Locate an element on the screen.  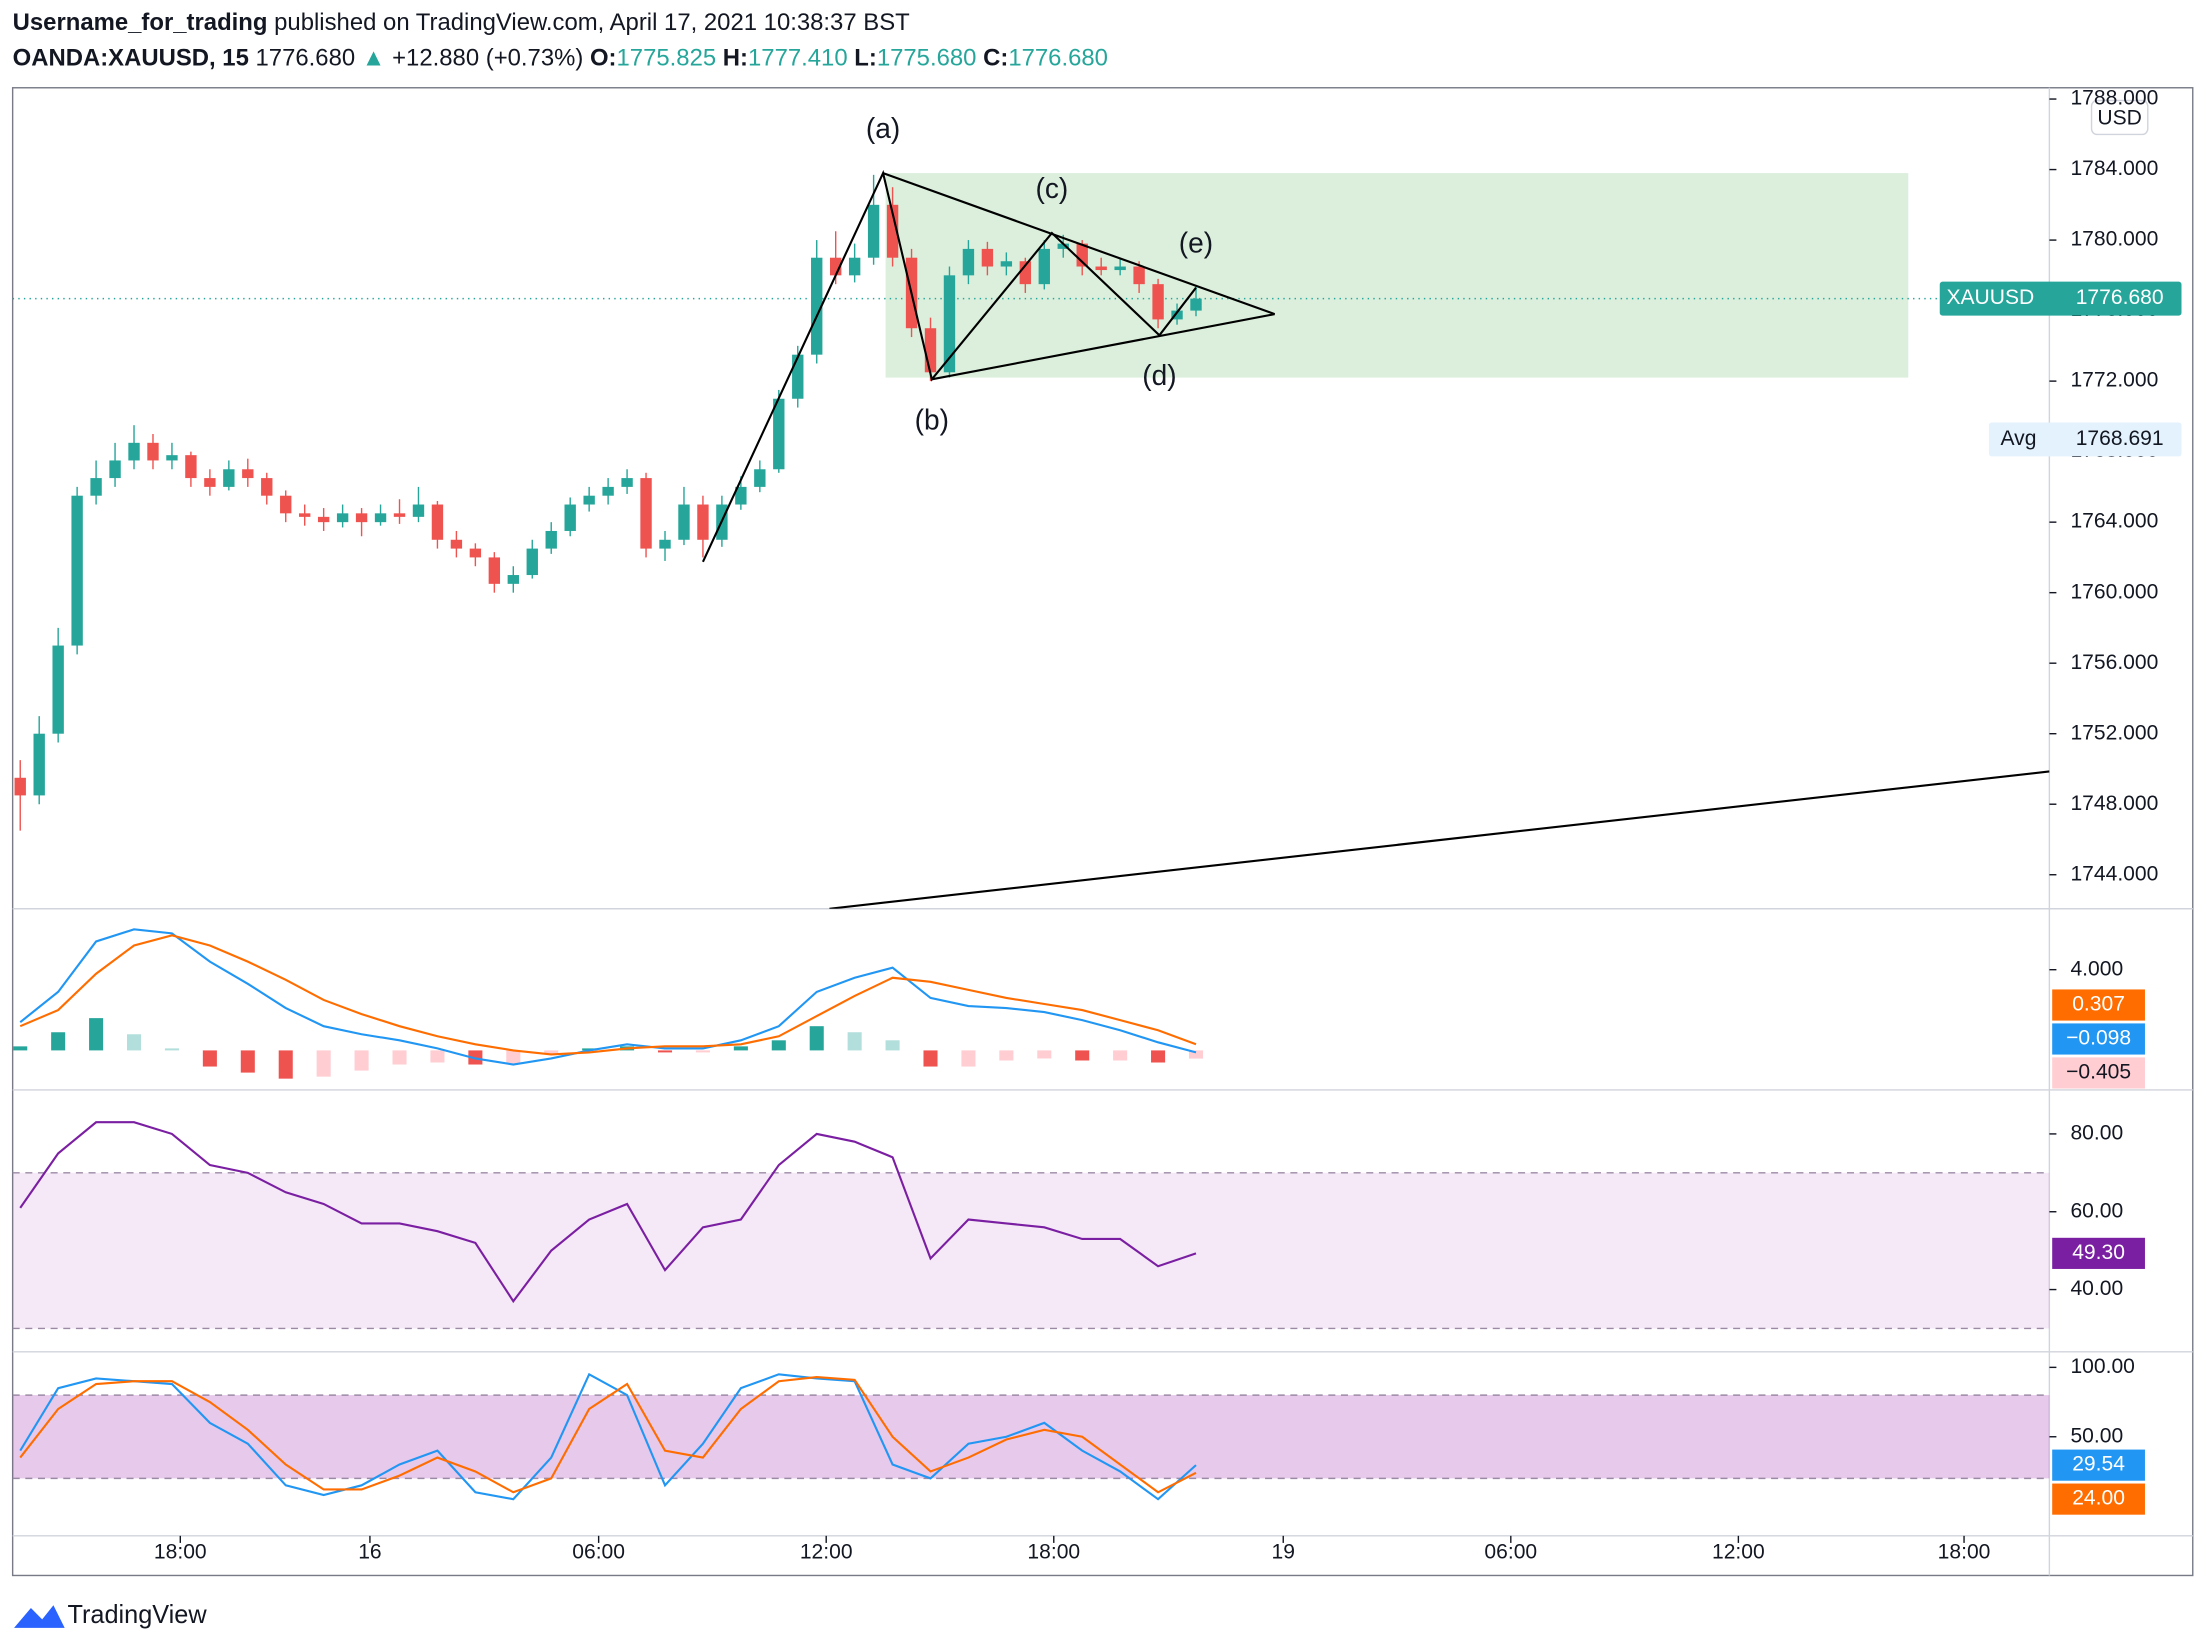
y-tick-label: 1788.000 is located at coordinates (2114, 98).